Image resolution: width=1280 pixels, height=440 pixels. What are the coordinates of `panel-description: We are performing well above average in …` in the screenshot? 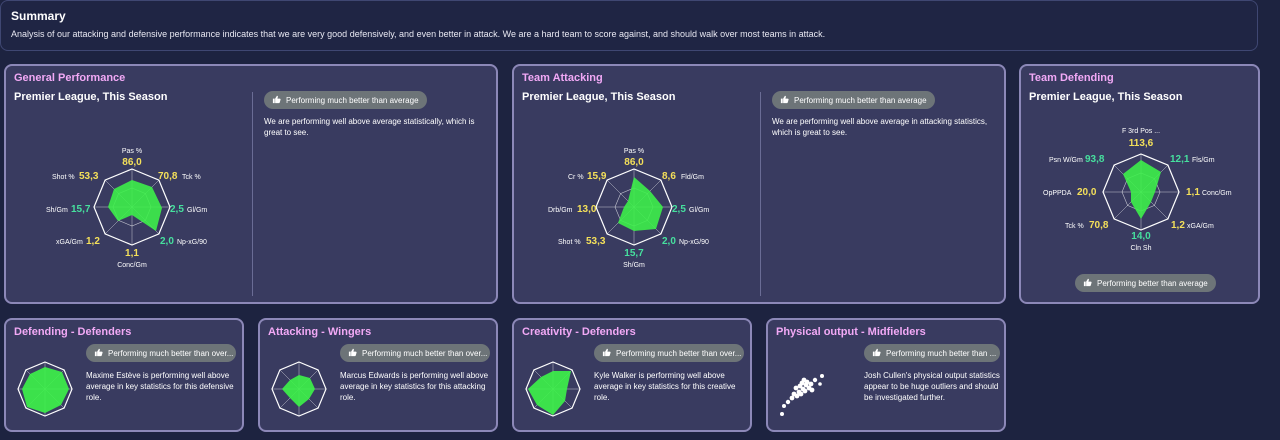 It's located at (880, 127).